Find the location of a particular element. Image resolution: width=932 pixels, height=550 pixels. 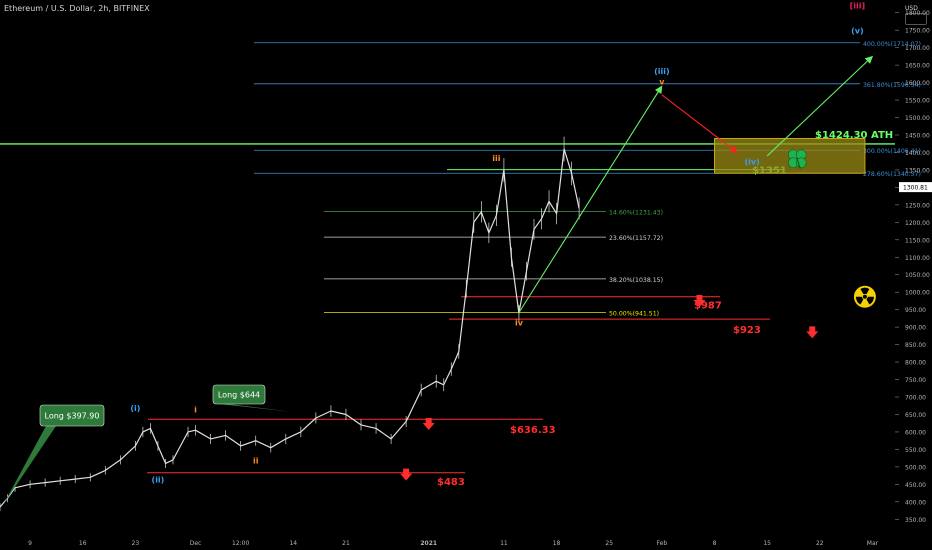

x-axis-tick-label: 12:00 is located at coordinates (240, 543).